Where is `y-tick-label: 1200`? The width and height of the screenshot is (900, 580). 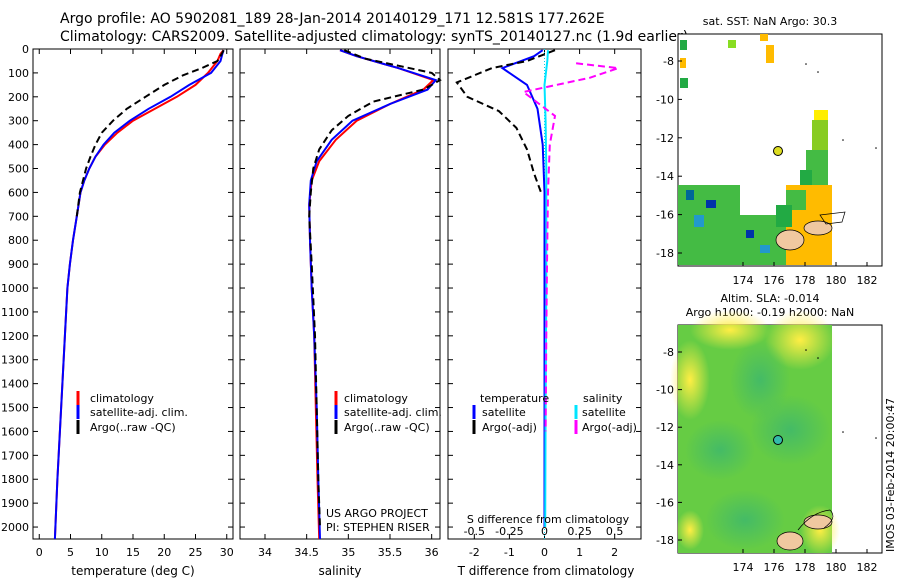 y-tick-label: 1200 is located at coordinates (15, 336).